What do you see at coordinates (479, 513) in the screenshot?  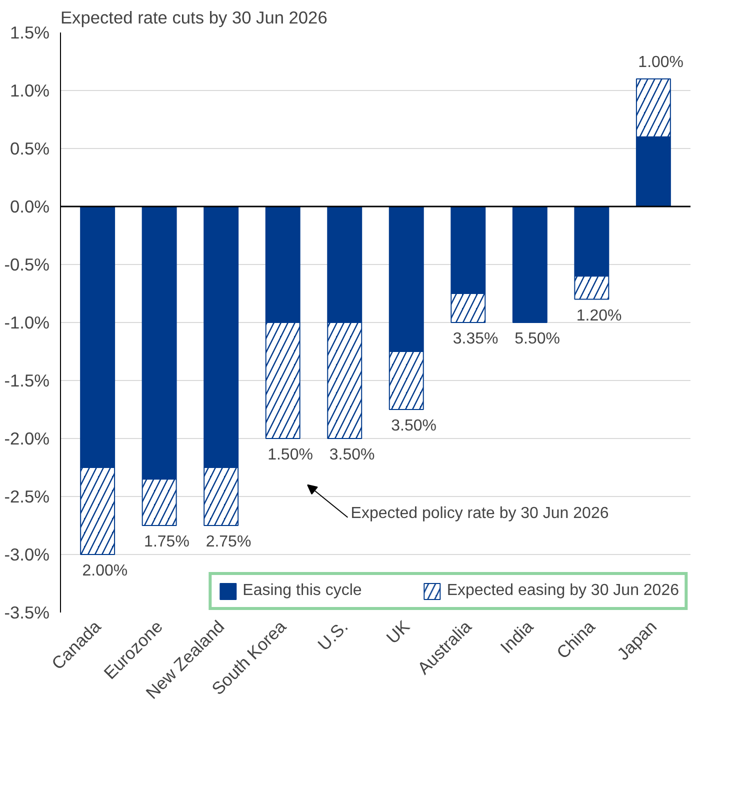 I see `annotation: Expected policy rate by 30 Jun 2026` at bounding box center [479, 513].